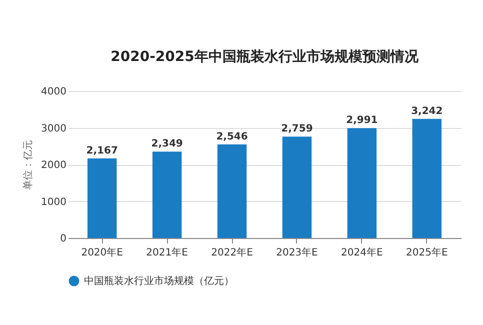 The height and width of the screenshot is (325, 483). What do you see at coordinates (297, 252) in the screenshot?
I see `x-tick-label: 2023年E` at bounding box center [297, 252].